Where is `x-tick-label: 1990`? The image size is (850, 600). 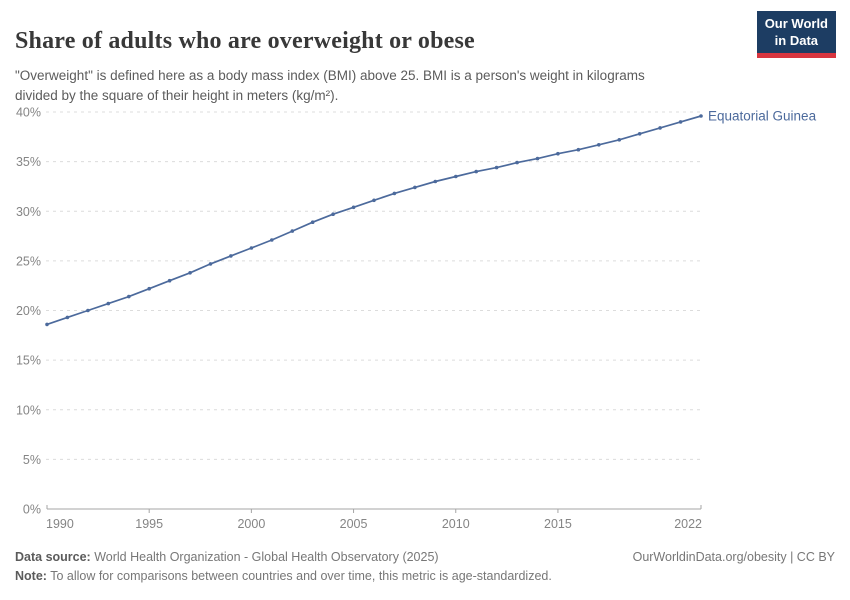
x-tick-label: 1990 is located at coordinates (60, 524).